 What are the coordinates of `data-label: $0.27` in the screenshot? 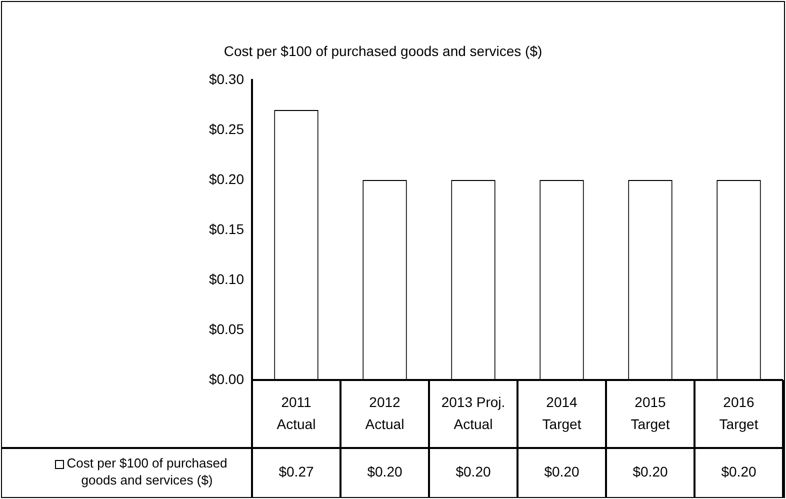 It's located at (296, 471).